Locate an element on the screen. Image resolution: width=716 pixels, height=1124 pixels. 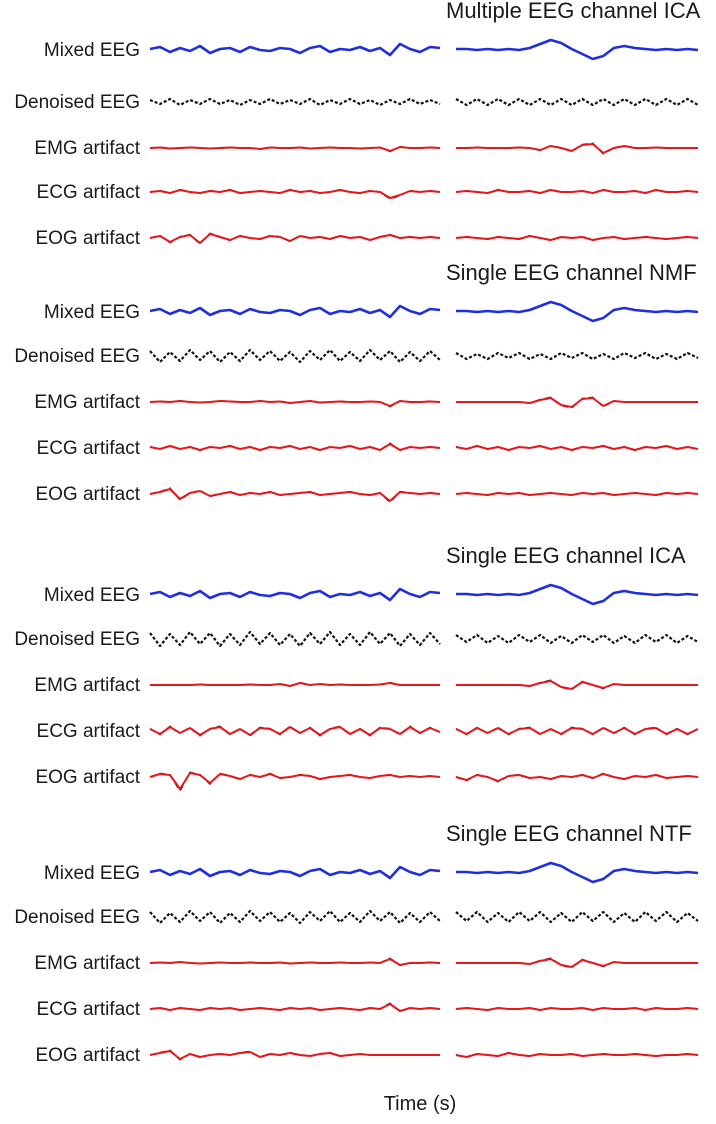
panel-title: Single EEG channel ICA is located at coordinates (566, 555).